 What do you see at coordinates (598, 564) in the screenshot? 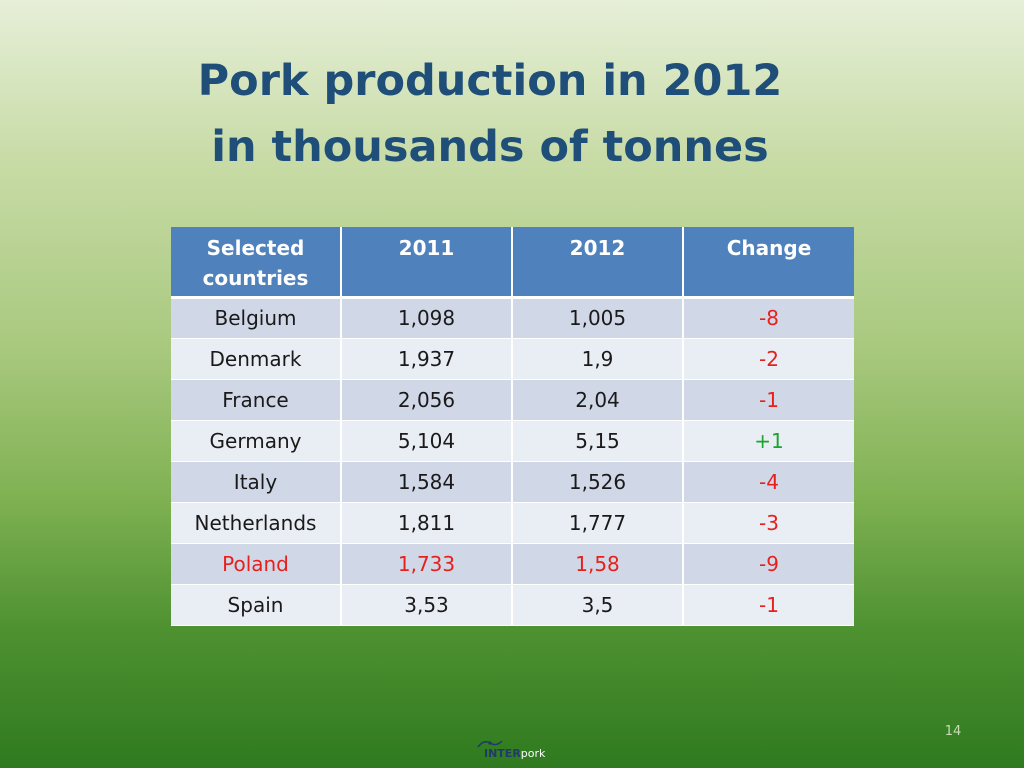
I see `cell-2012: 1,58` at bounding box center [598, 564].